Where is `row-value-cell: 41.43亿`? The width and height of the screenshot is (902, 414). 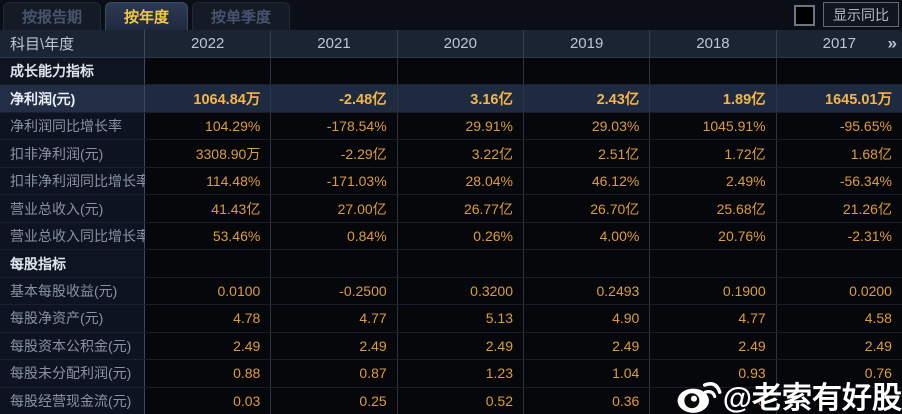 row-value-cell: 41.43亿 is located at coordinates (208, 208).